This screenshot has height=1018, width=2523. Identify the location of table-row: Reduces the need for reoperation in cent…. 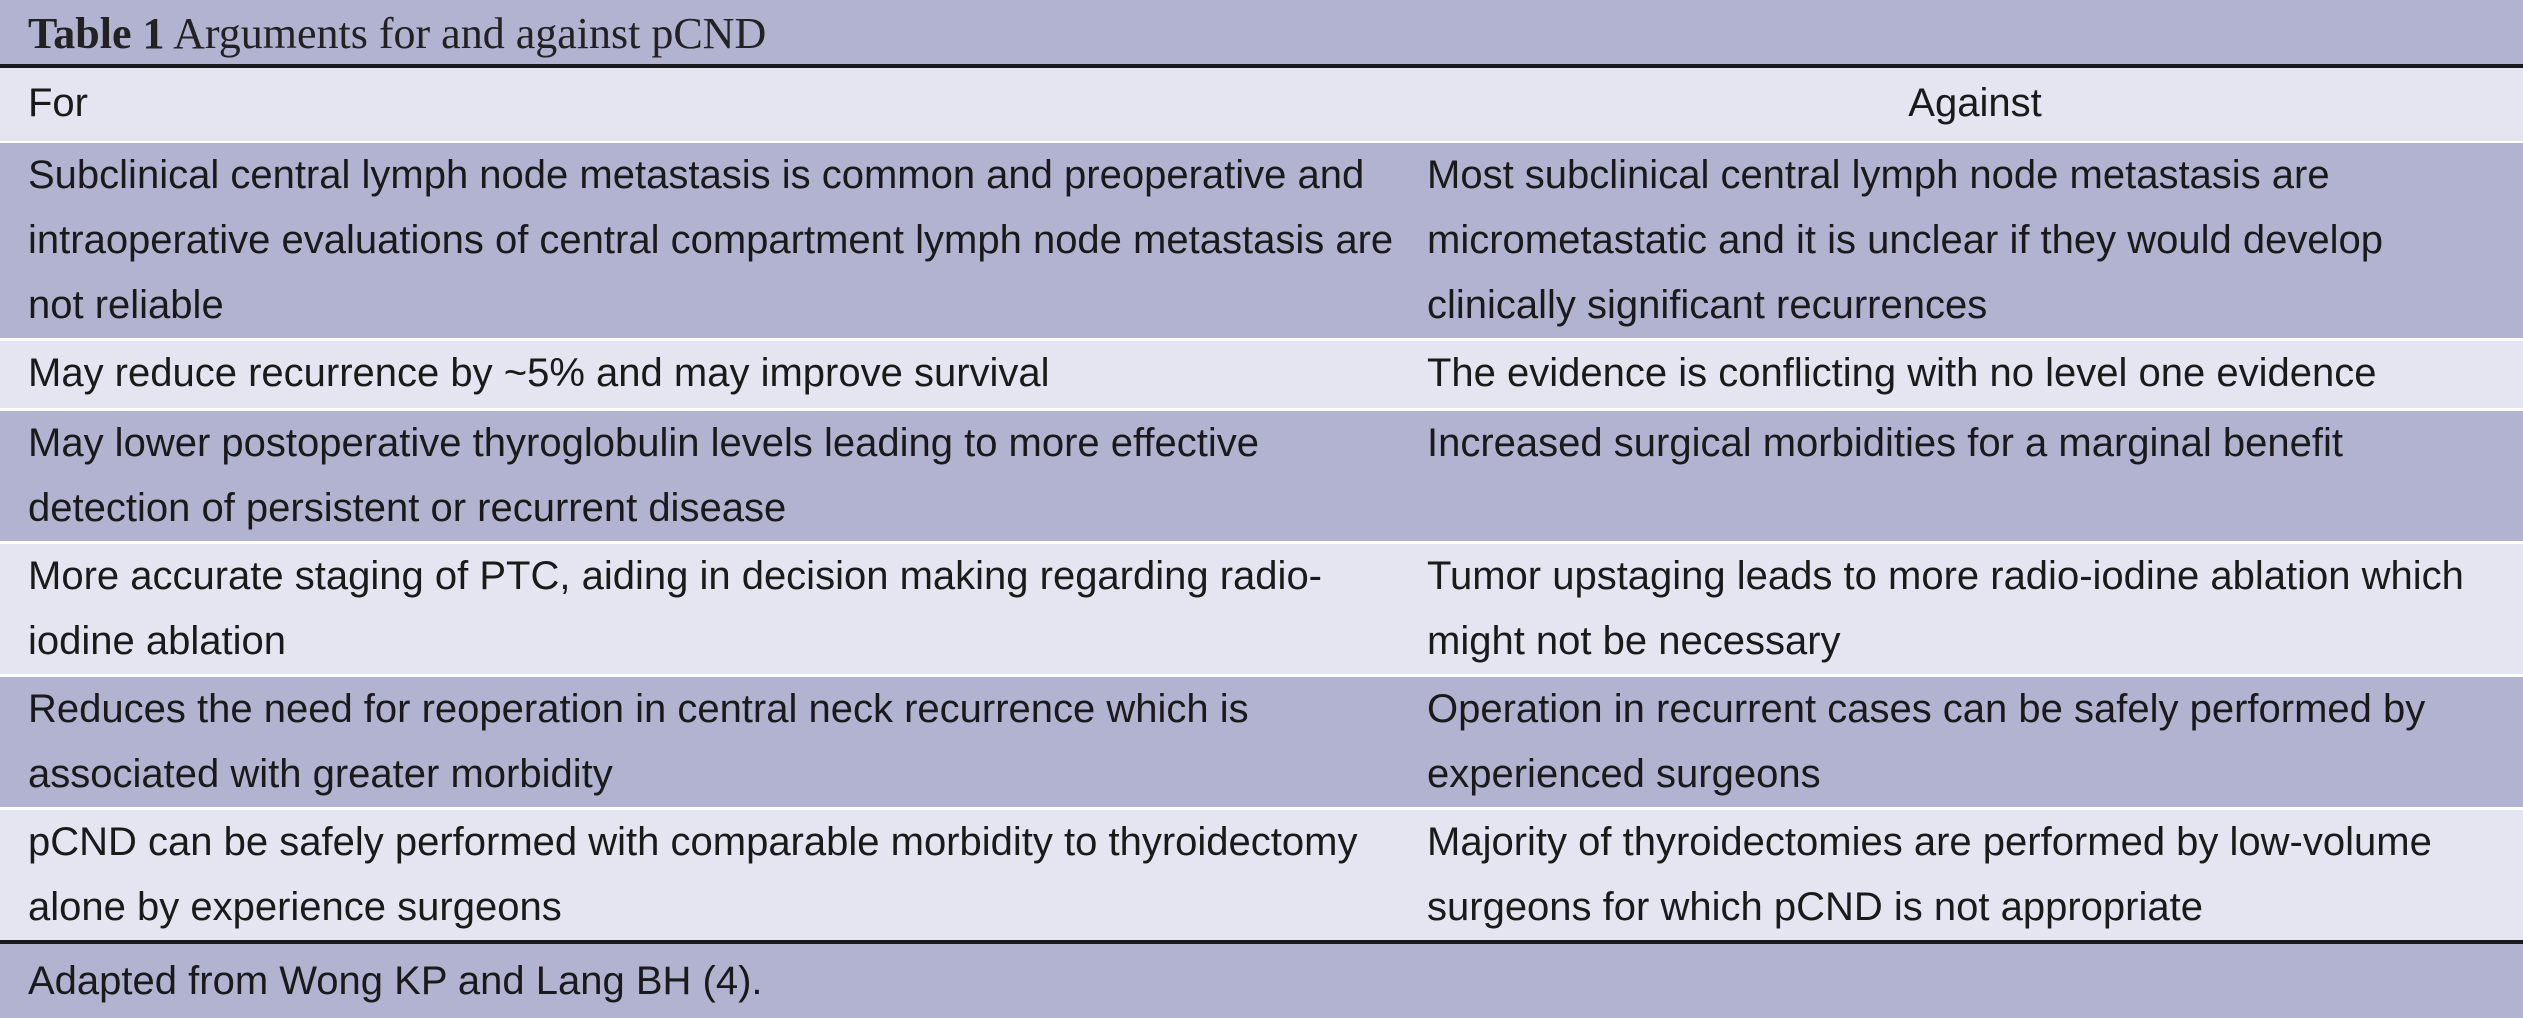
(1261, 742).